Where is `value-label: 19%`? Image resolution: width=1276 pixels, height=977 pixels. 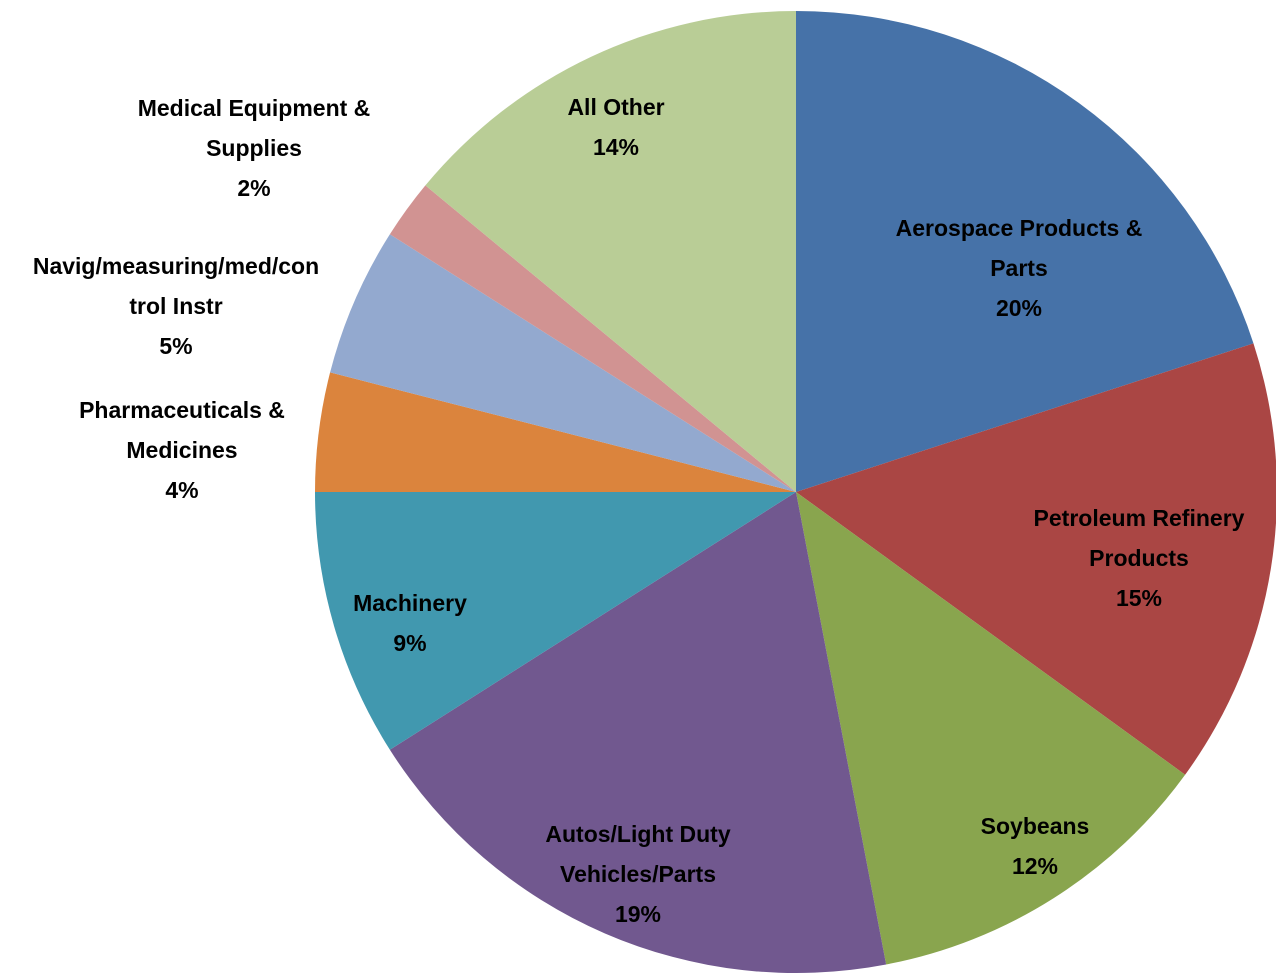
value-label: 19% is located at coordinates (638, 914).